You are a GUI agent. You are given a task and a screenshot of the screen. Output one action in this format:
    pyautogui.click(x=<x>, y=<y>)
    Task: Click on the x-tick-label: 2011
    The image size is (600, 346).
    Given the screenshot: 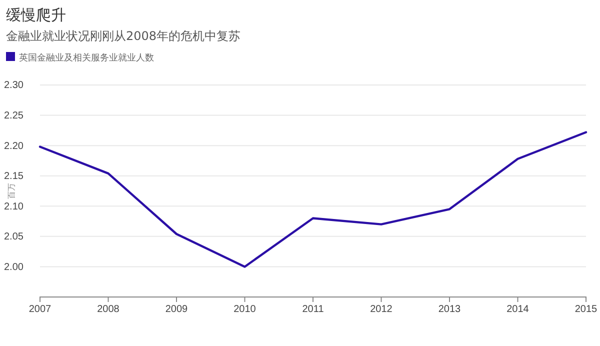 What is the action you would take?
    pyautogui.click(x=313, y=310)
    